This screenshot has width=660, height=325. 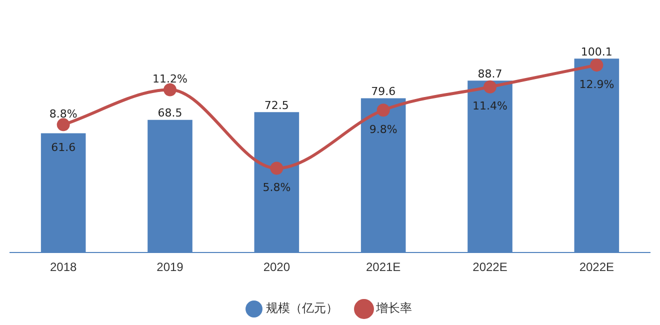 What do you see at coordinates (596, 84) in the screenshot?
I see `data-label: 12.9%` at bounding box center [596, 84].